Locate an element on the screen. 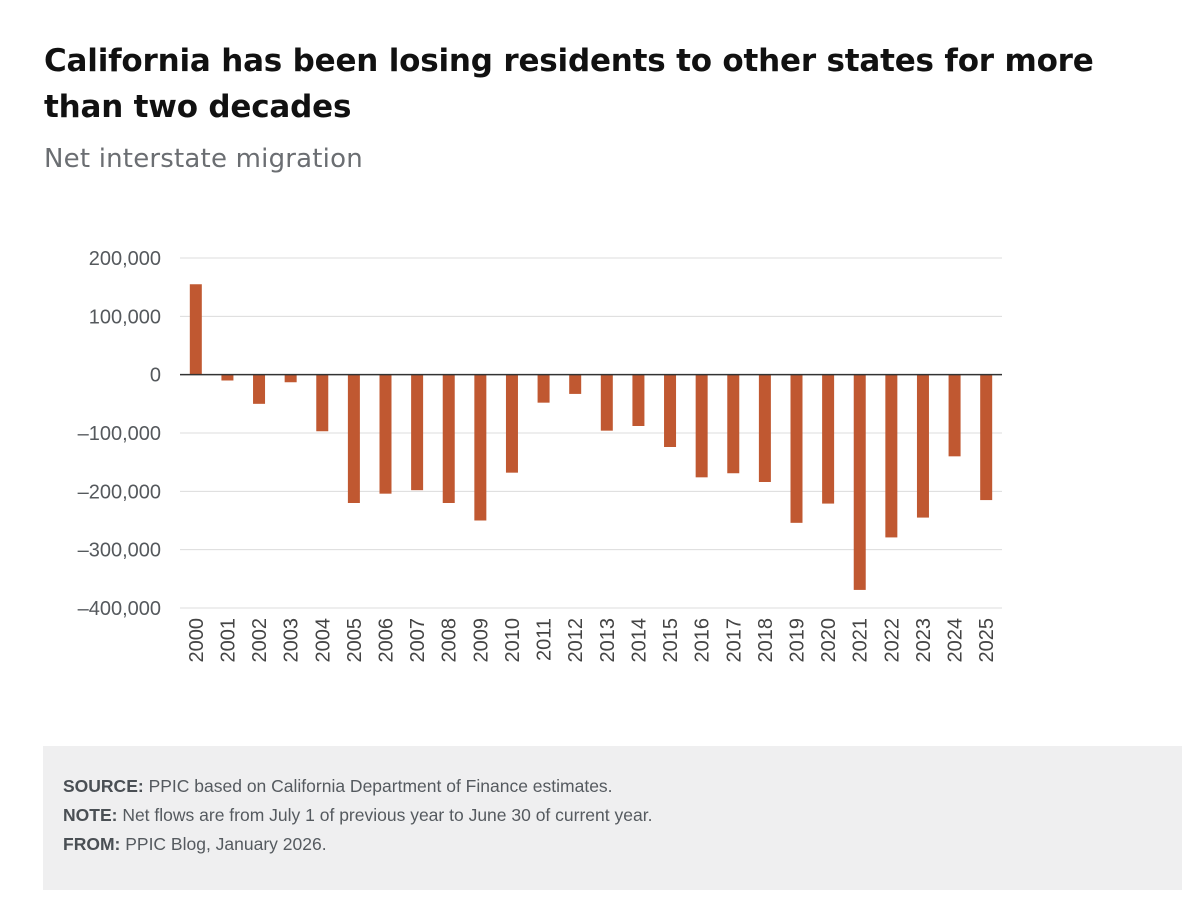 The height and width of the screenshot is (914, 1200). x-tick-label: 2008 is located at coordinates (450, 640).